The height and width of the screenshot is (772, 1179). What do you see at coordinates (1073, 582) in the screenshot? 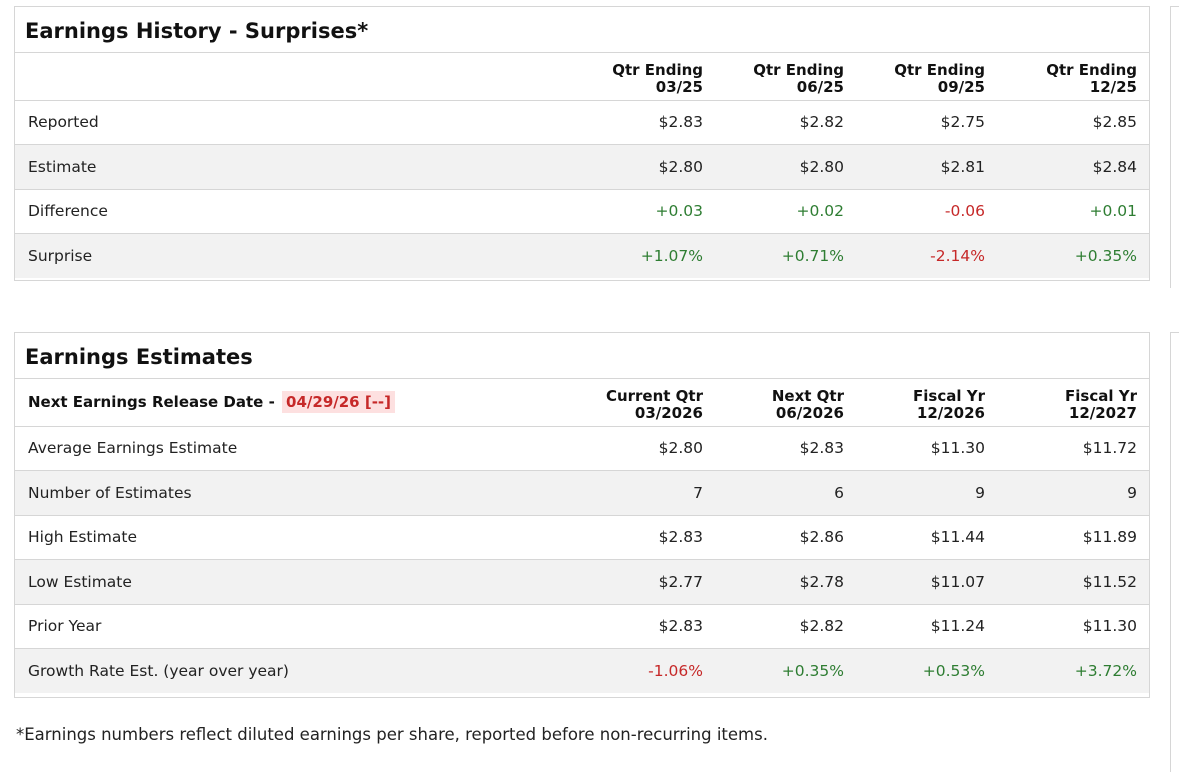
I see `cell-value: $11.52` at bounding box center [1073, 582].